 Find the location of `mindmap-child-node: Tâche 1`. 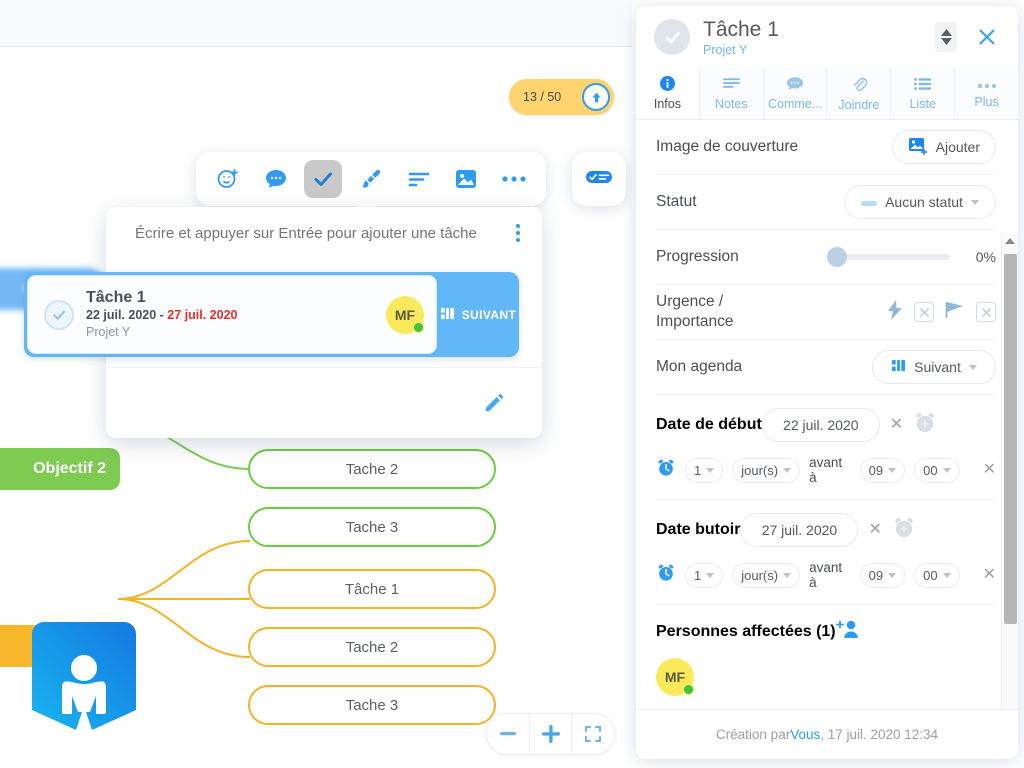

mindmap-child-node: Tâche 1 is located at coordinates (372, 589).